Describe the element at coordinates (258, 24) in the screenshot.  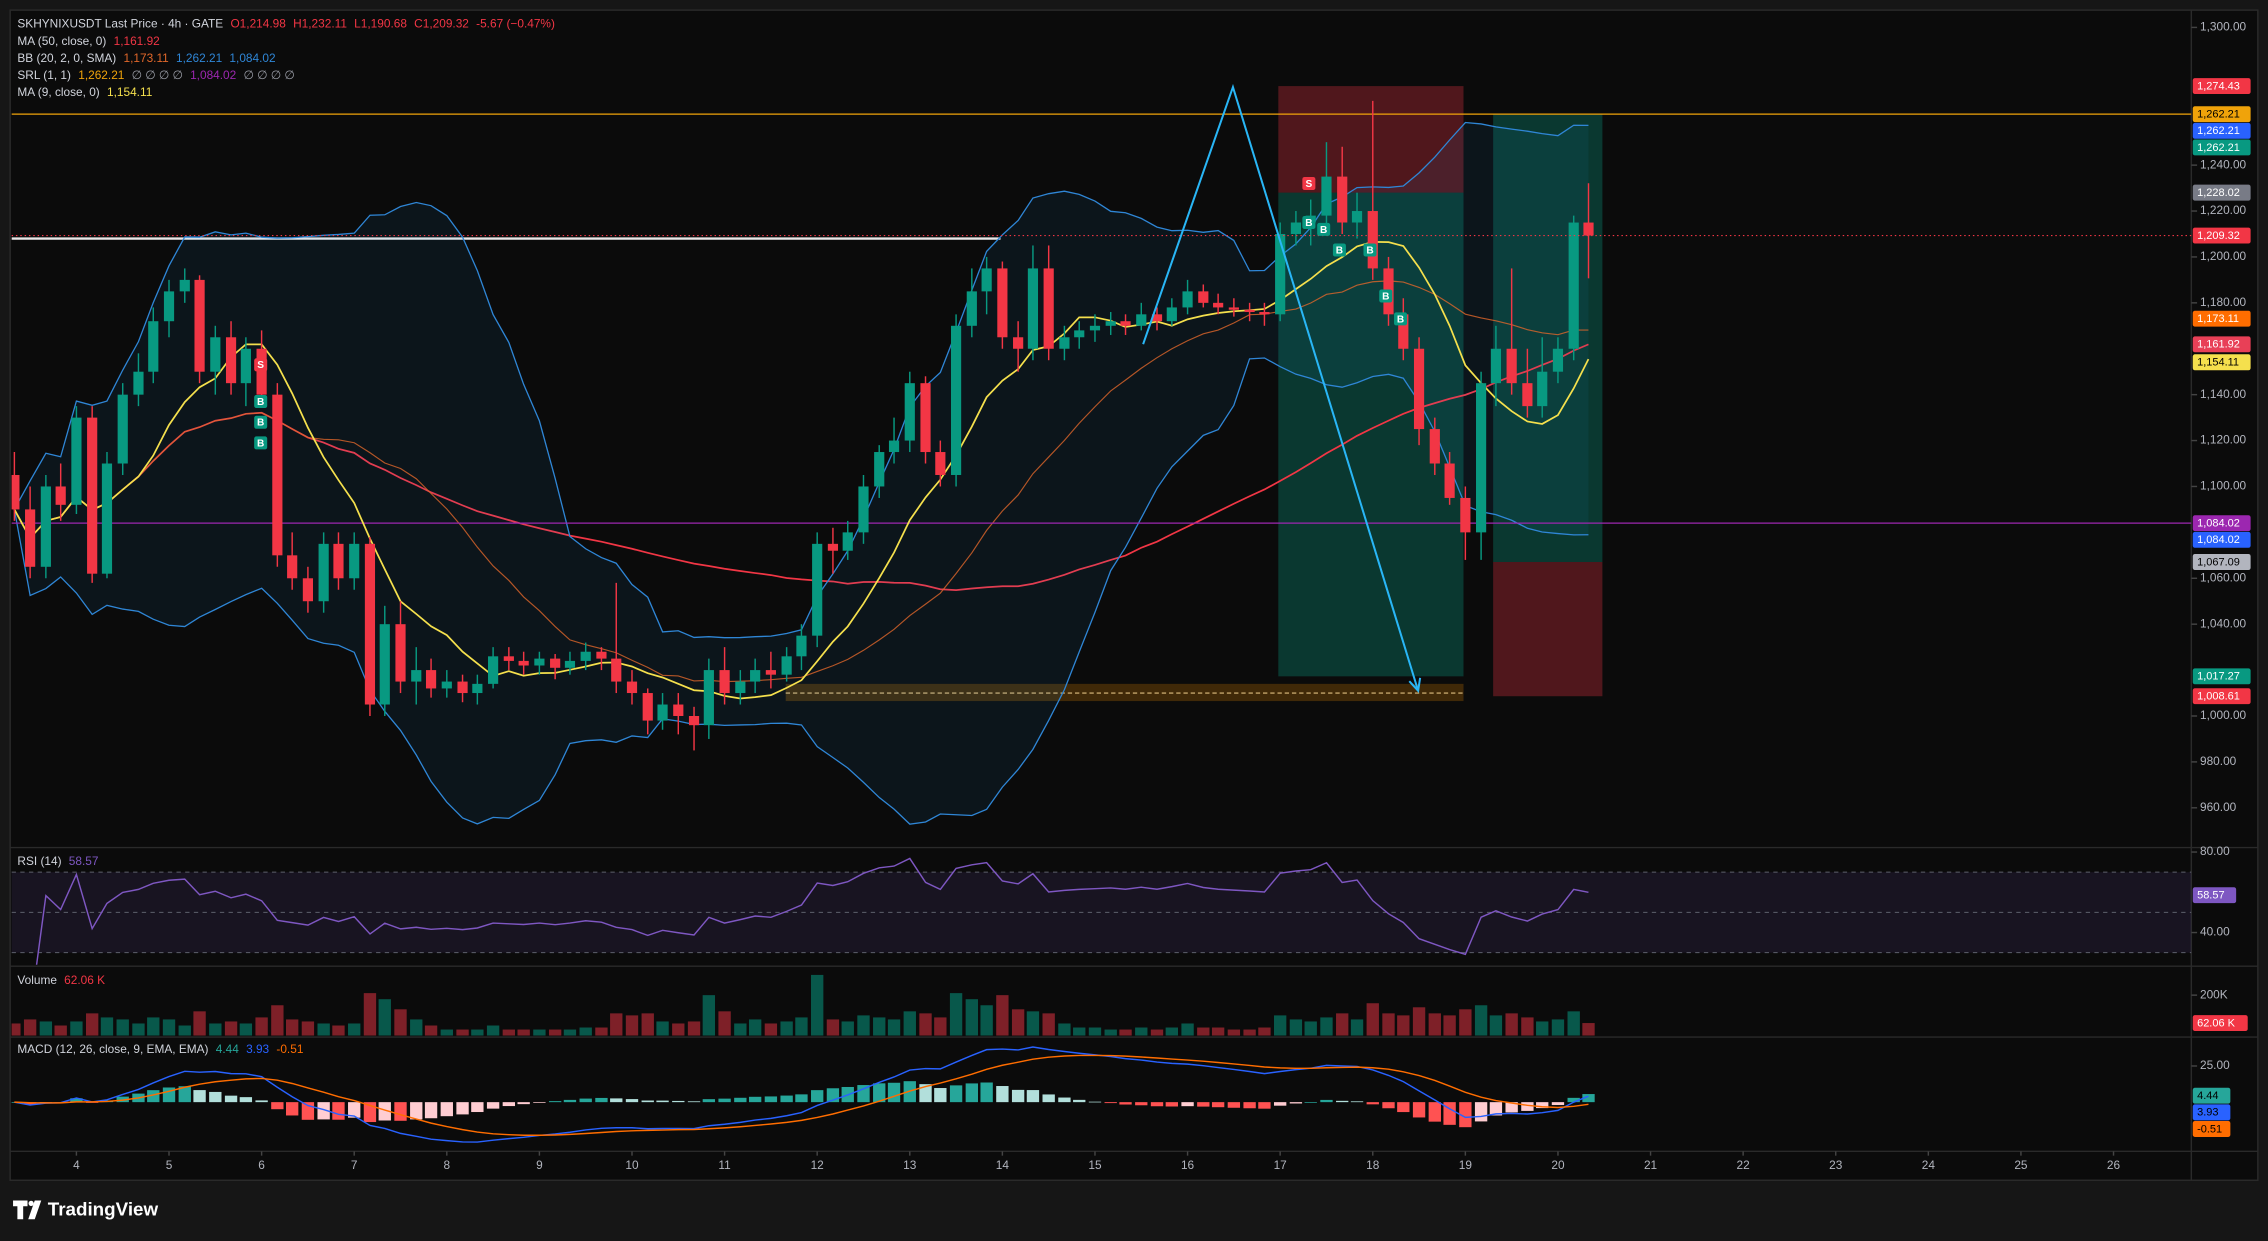
I see `legend-text: O1,214.98` at that location.